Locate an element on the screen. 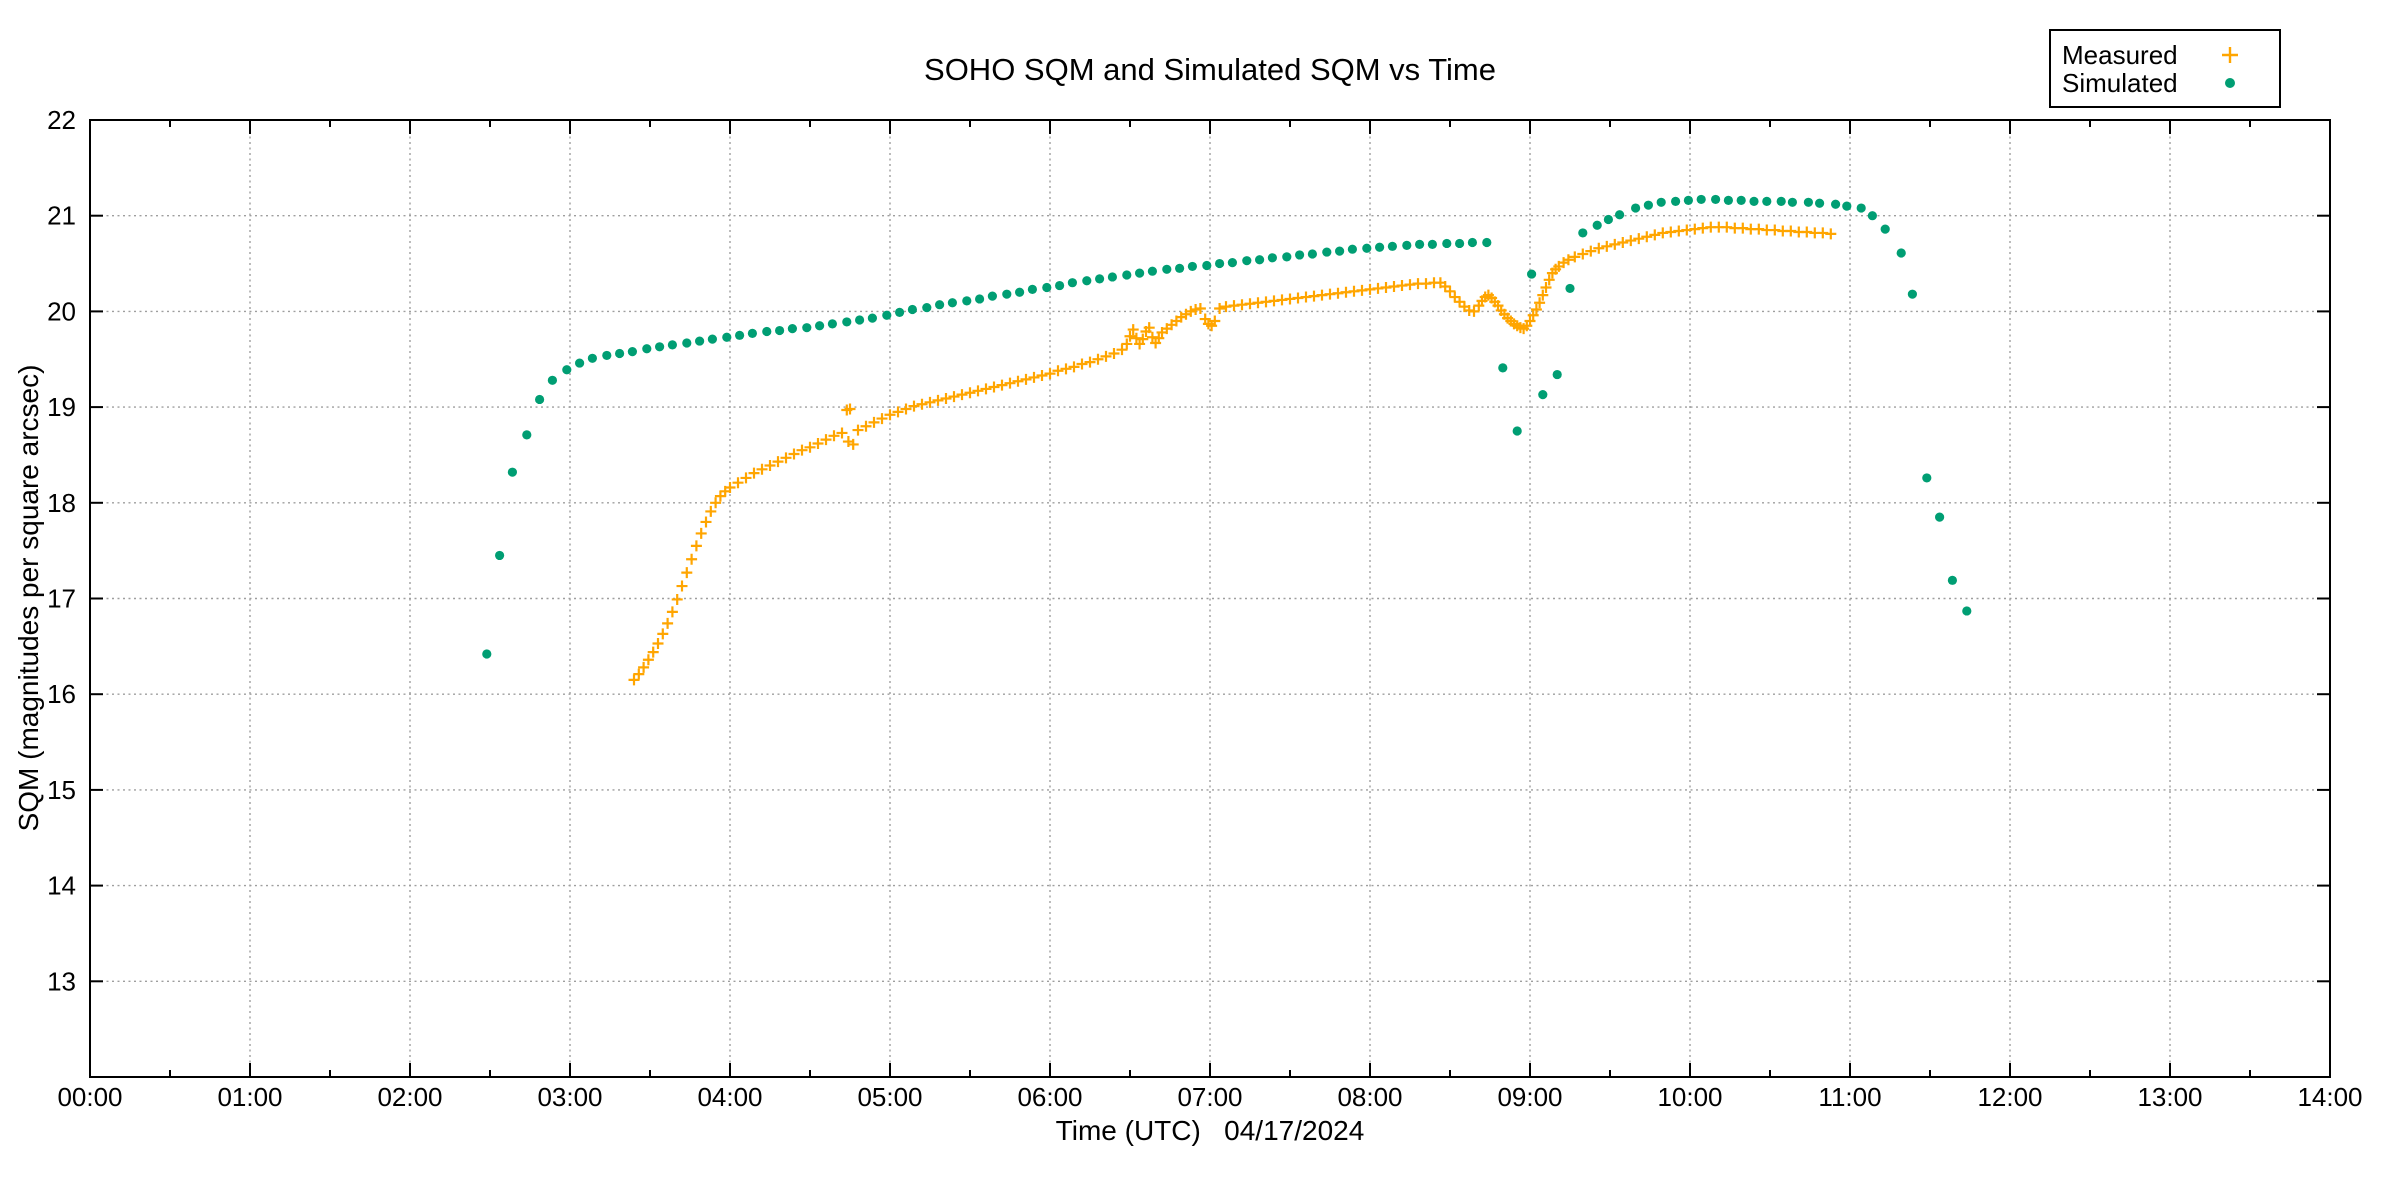 Image resolution: width=2400 pixels, height=1200 pixels. x-tick-label: 13:00 is located at coordinates (2169, 1097).